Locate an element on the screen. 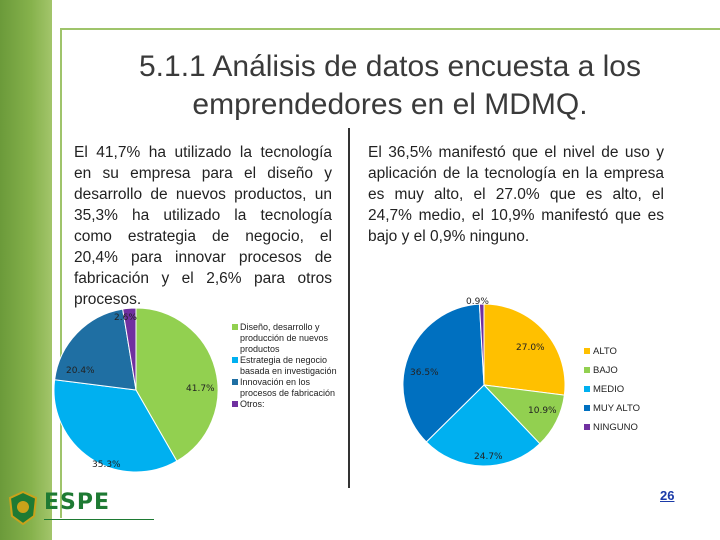 The height and width of the screenshot is (540, 720). pie2-legend-item: NINGUNO is located at coordinates (612, 431).